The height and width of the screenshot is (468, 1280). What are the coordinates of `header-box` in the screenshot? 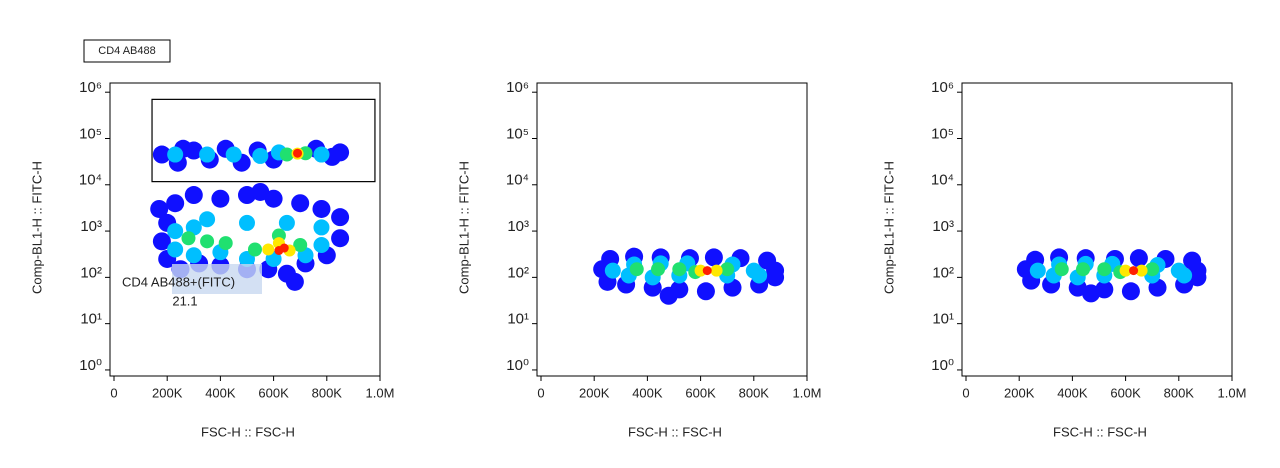 It's located at (127, 51).